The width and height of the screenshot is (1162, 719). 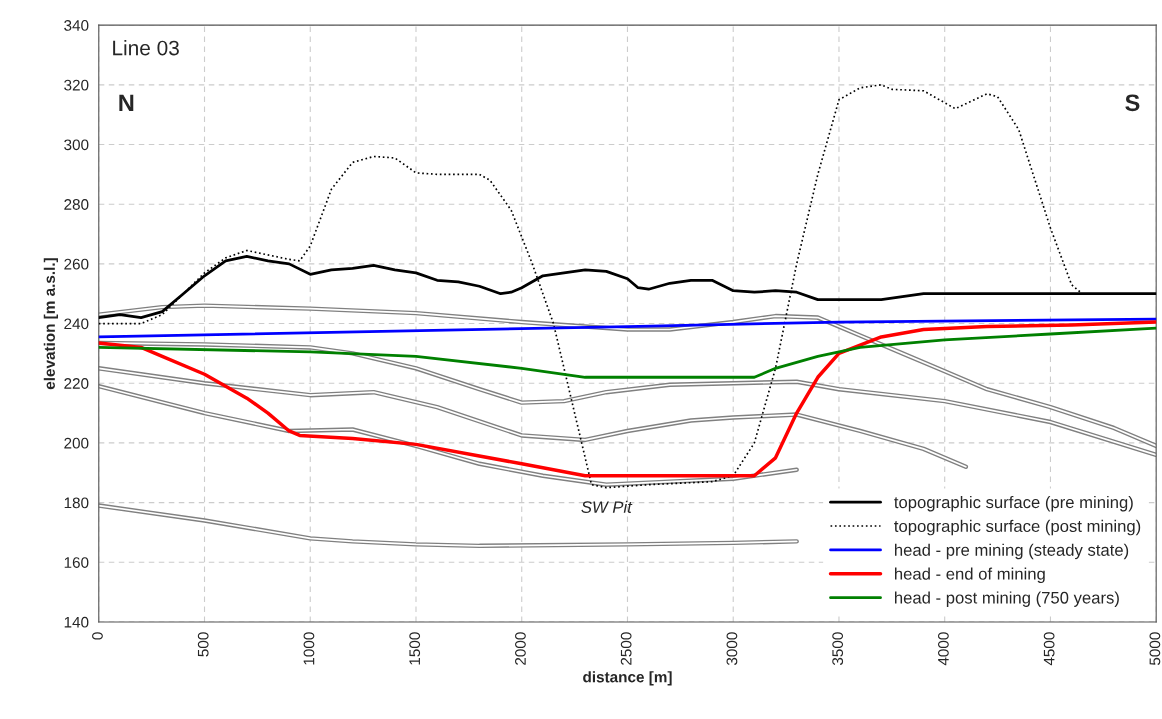 I want to click on y-tick-label: 320, so click(x=76, y=85).